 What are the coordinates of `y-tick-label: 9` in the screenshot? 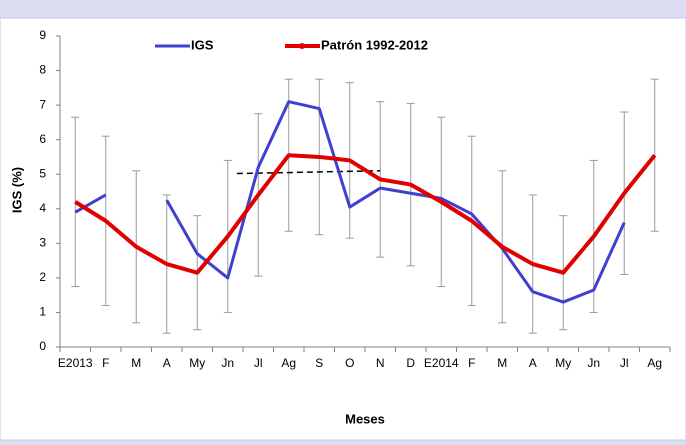 It's located at (42, 35).